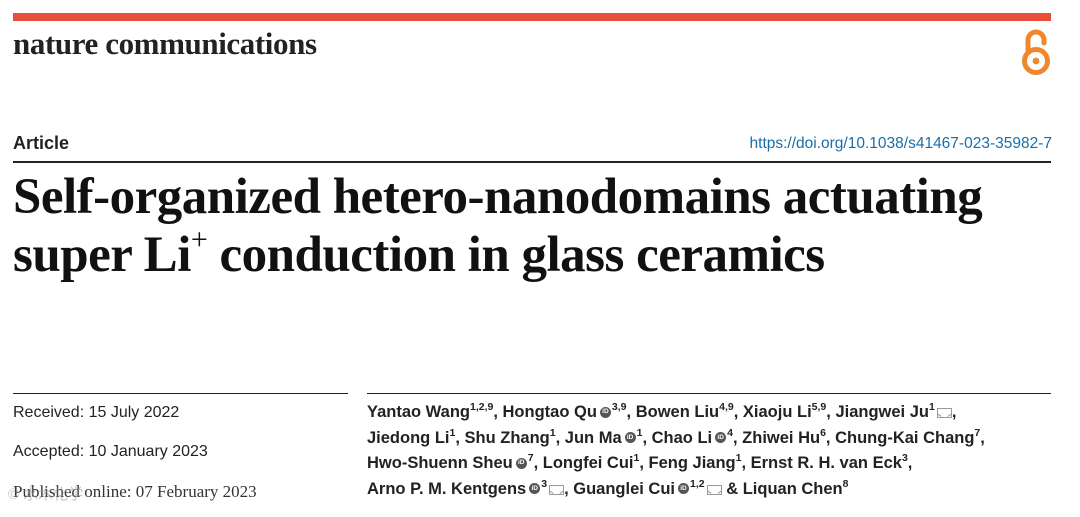  What do you see at coordinates (135, 491) in the screenshot?
I see `published-date: Published online: 07 February 2023` at bounding box center [135, 491].